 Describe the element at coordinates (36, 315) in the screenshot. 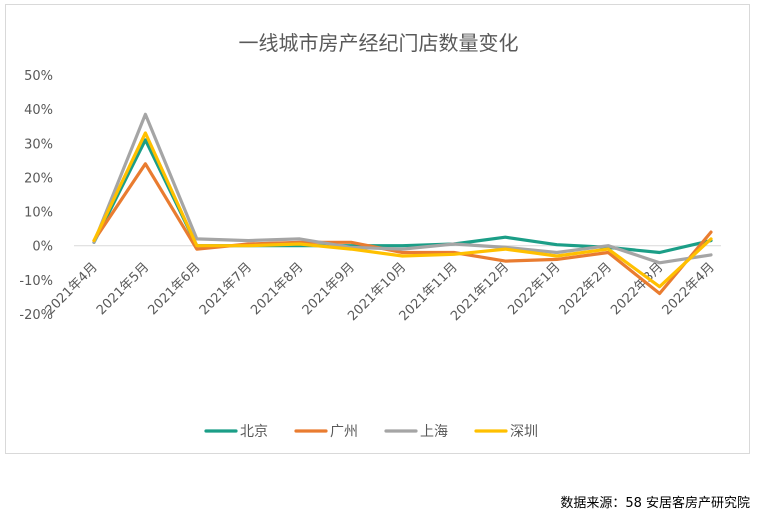

I see `y-tick-label: -20%` at that location.